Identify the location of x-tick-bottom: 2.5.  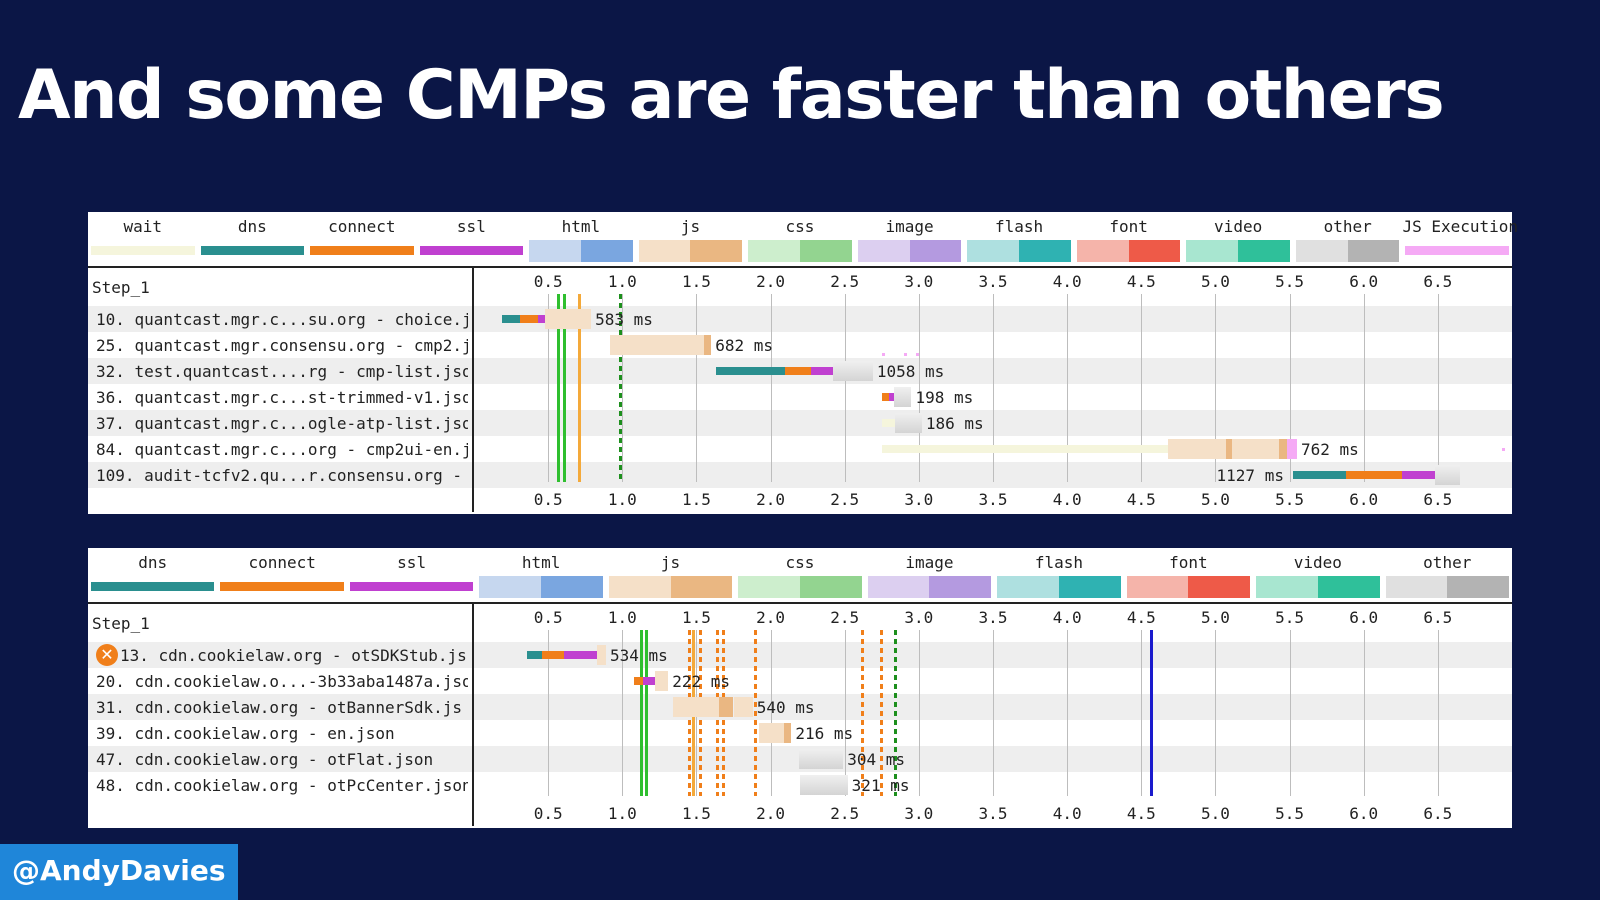
(845, 499).